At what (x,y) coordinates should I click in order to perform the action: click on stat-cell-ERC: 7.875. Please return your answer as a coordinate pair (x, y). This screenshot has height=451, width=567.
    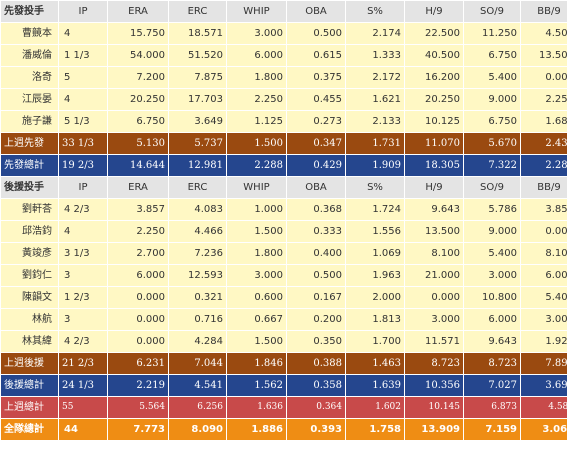
    Looking at the image, I should click on (197, 77).